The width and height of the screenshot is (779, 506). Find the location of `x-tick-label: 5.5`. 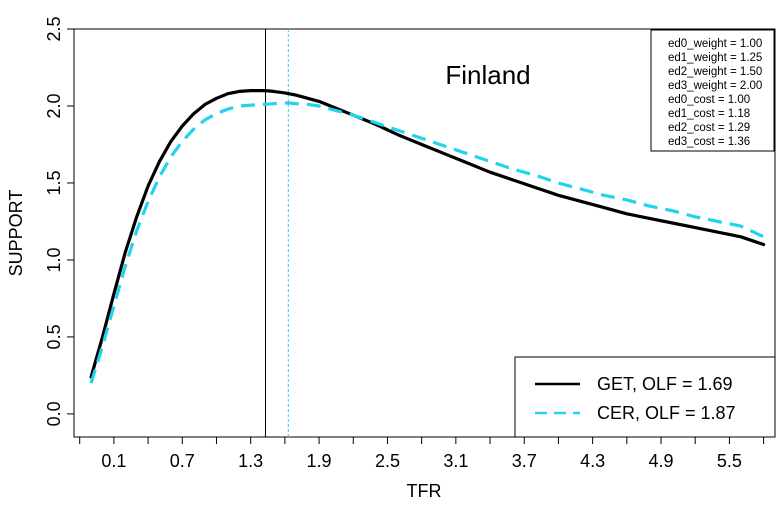

x-tick-label: 5.5 is located at coordinates (729, 461).